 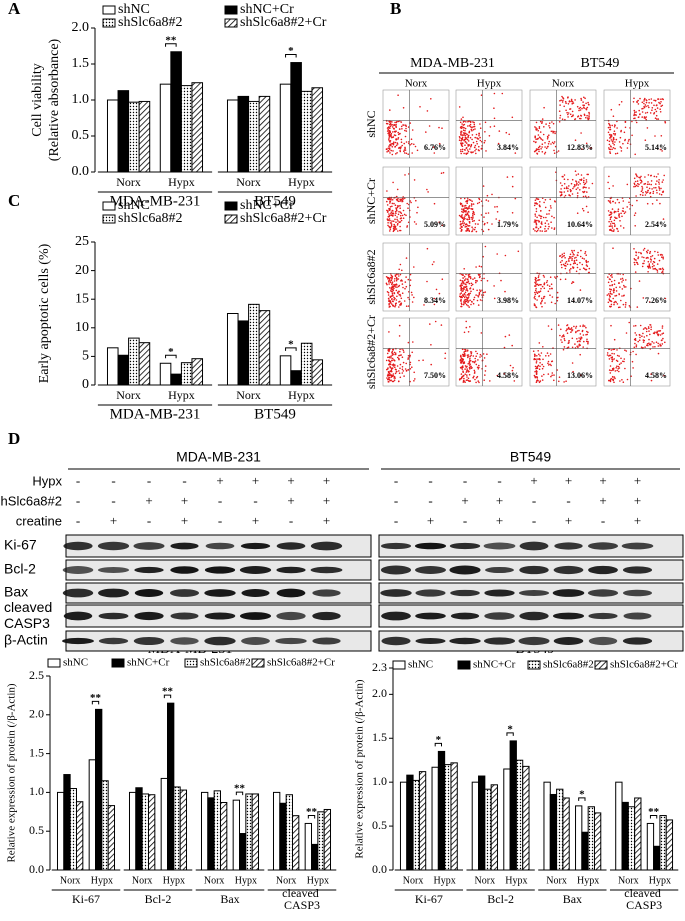 What do you see at coordinates (109, 219) in the screenshot?
I see `legend-swatch` at bounding box center [109, 219].